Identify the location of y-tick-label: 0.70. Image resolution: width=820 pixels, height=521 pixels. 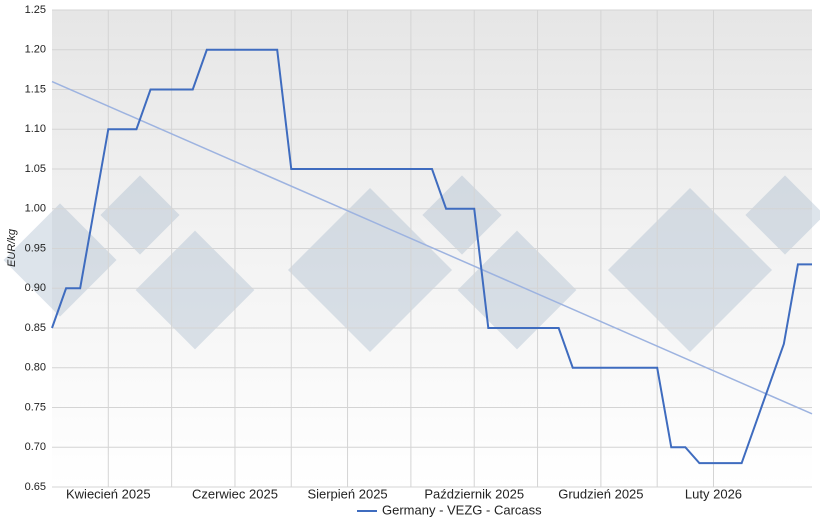
(35, 447).